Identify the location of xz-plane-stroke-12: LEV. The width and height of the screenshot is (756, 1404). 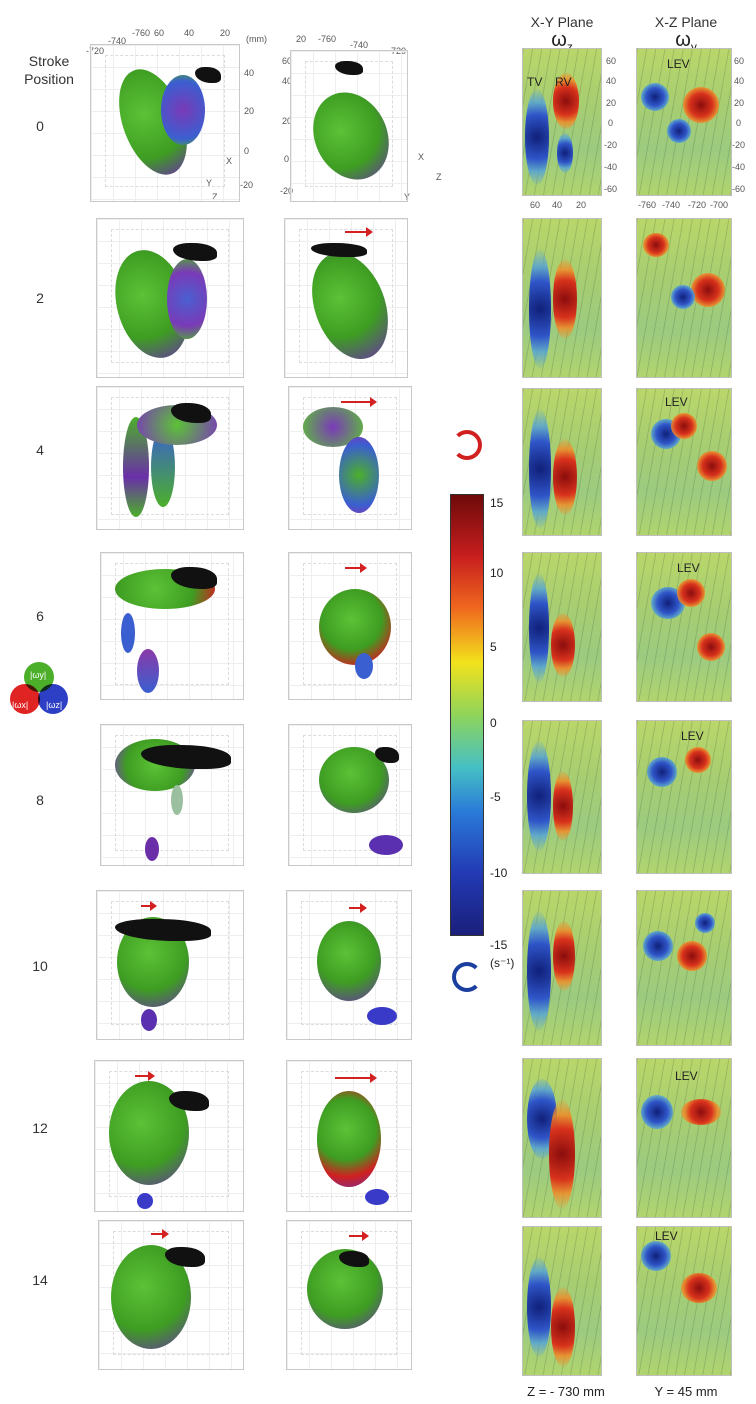
(684, 1138).